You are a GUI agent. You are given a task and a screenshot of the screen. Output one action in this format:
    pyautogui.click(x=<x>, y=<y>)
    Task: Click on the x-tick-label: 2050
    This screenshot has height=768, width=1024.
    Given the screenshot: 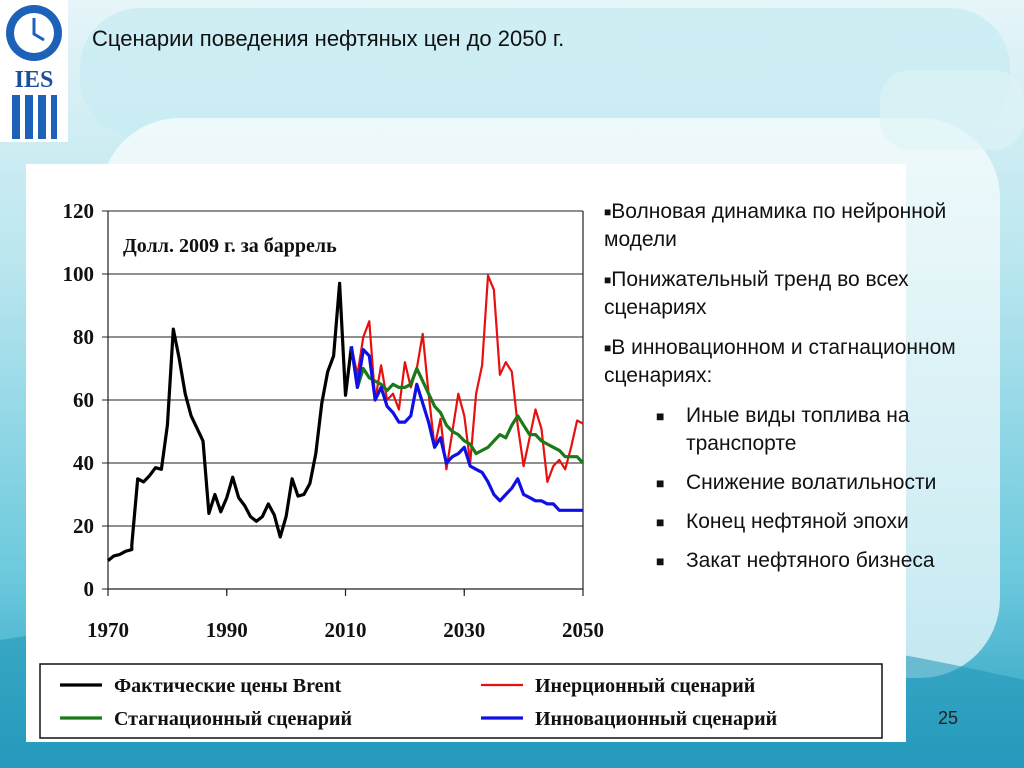 What is the action you would take?
    pyautogui.click(x=583, y=630)
    